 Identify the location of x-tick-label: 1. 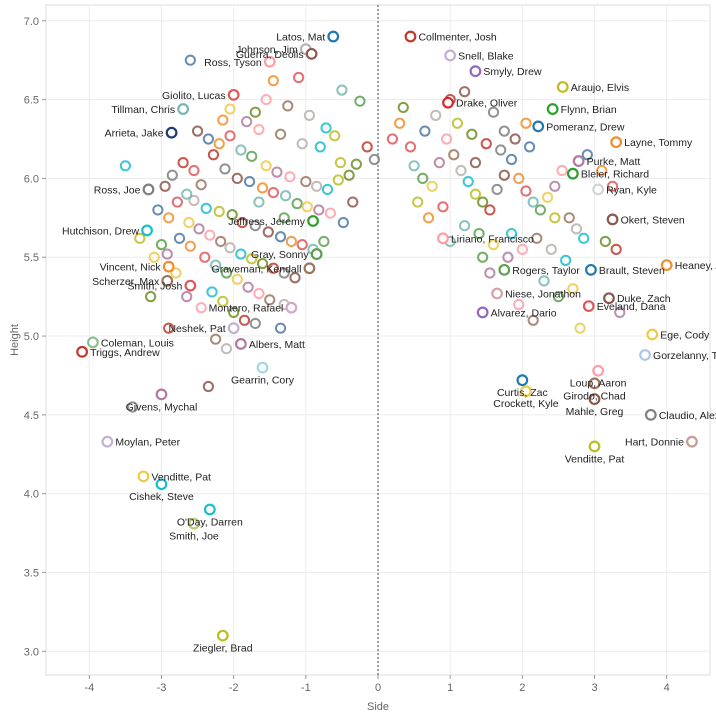
(450, 688).